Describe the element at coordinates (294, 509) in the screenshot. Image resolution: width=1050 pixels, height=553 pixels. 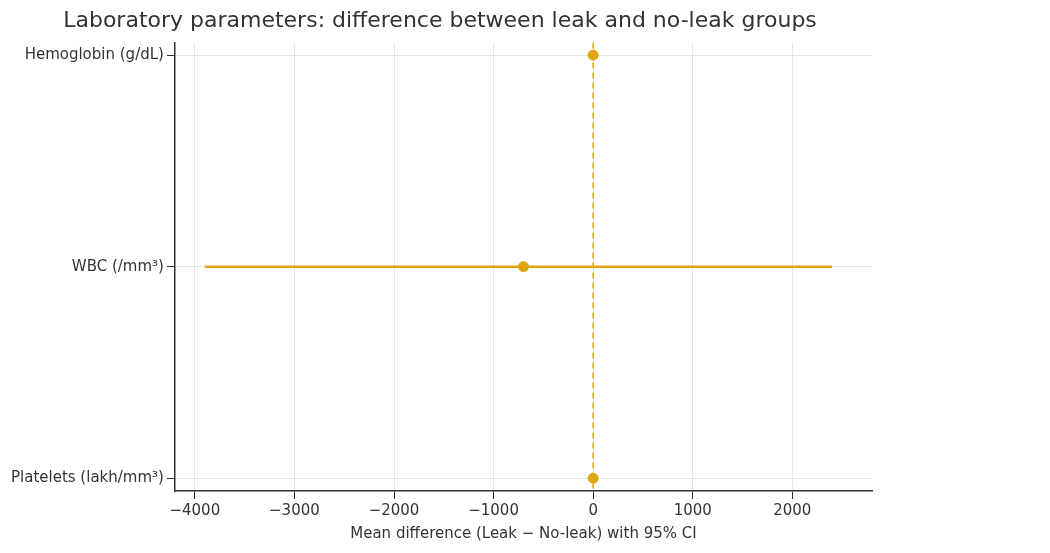
I see `x-tick-label: −3000` at that location.